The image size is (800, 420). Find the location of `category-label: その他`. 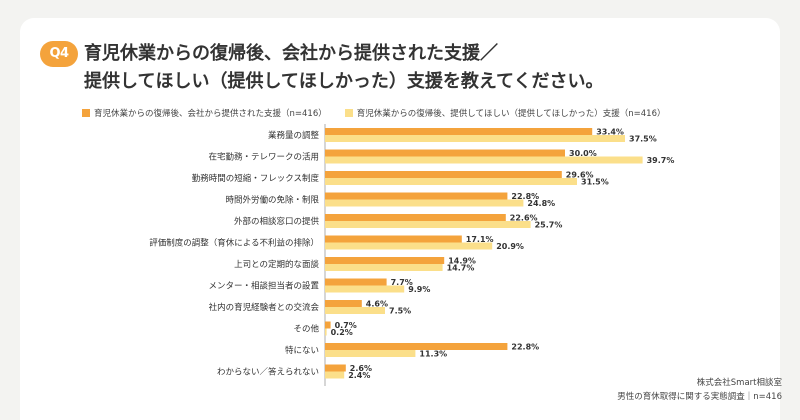

category-label: その他 is located at coordinates (306, 329).